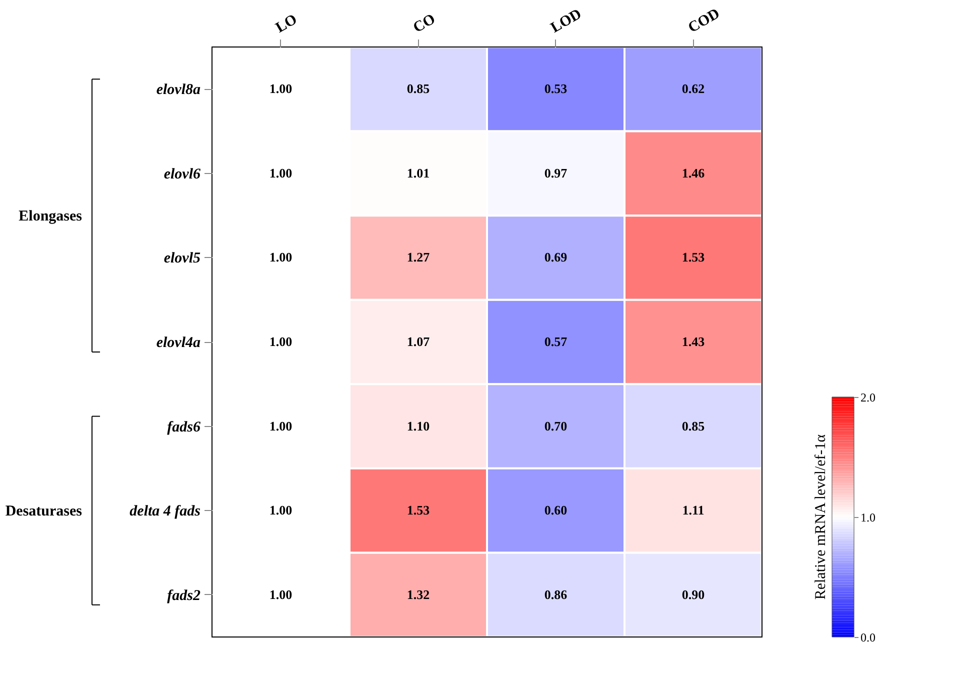 This screenshot has height=673, width=957. Describe the element at coordinates (184, 427) in the screenshot. I see `y-tick-label: fads6` at that location.